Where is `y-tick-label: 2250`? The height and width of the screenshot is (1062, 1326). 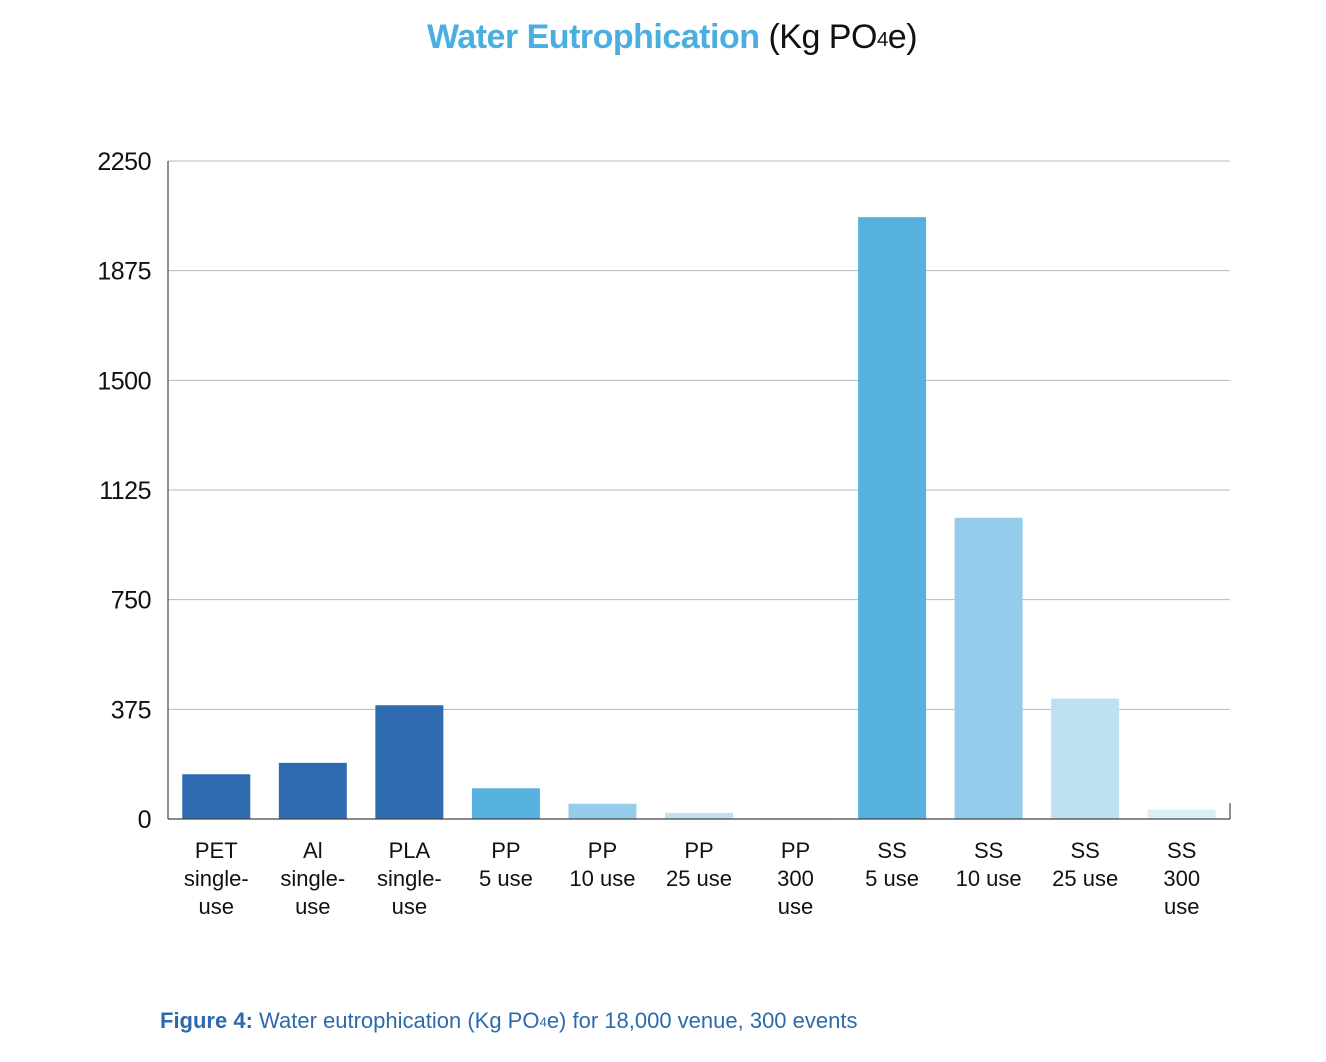 y-tick-label: 2250 is located at coordinates (124, 162).